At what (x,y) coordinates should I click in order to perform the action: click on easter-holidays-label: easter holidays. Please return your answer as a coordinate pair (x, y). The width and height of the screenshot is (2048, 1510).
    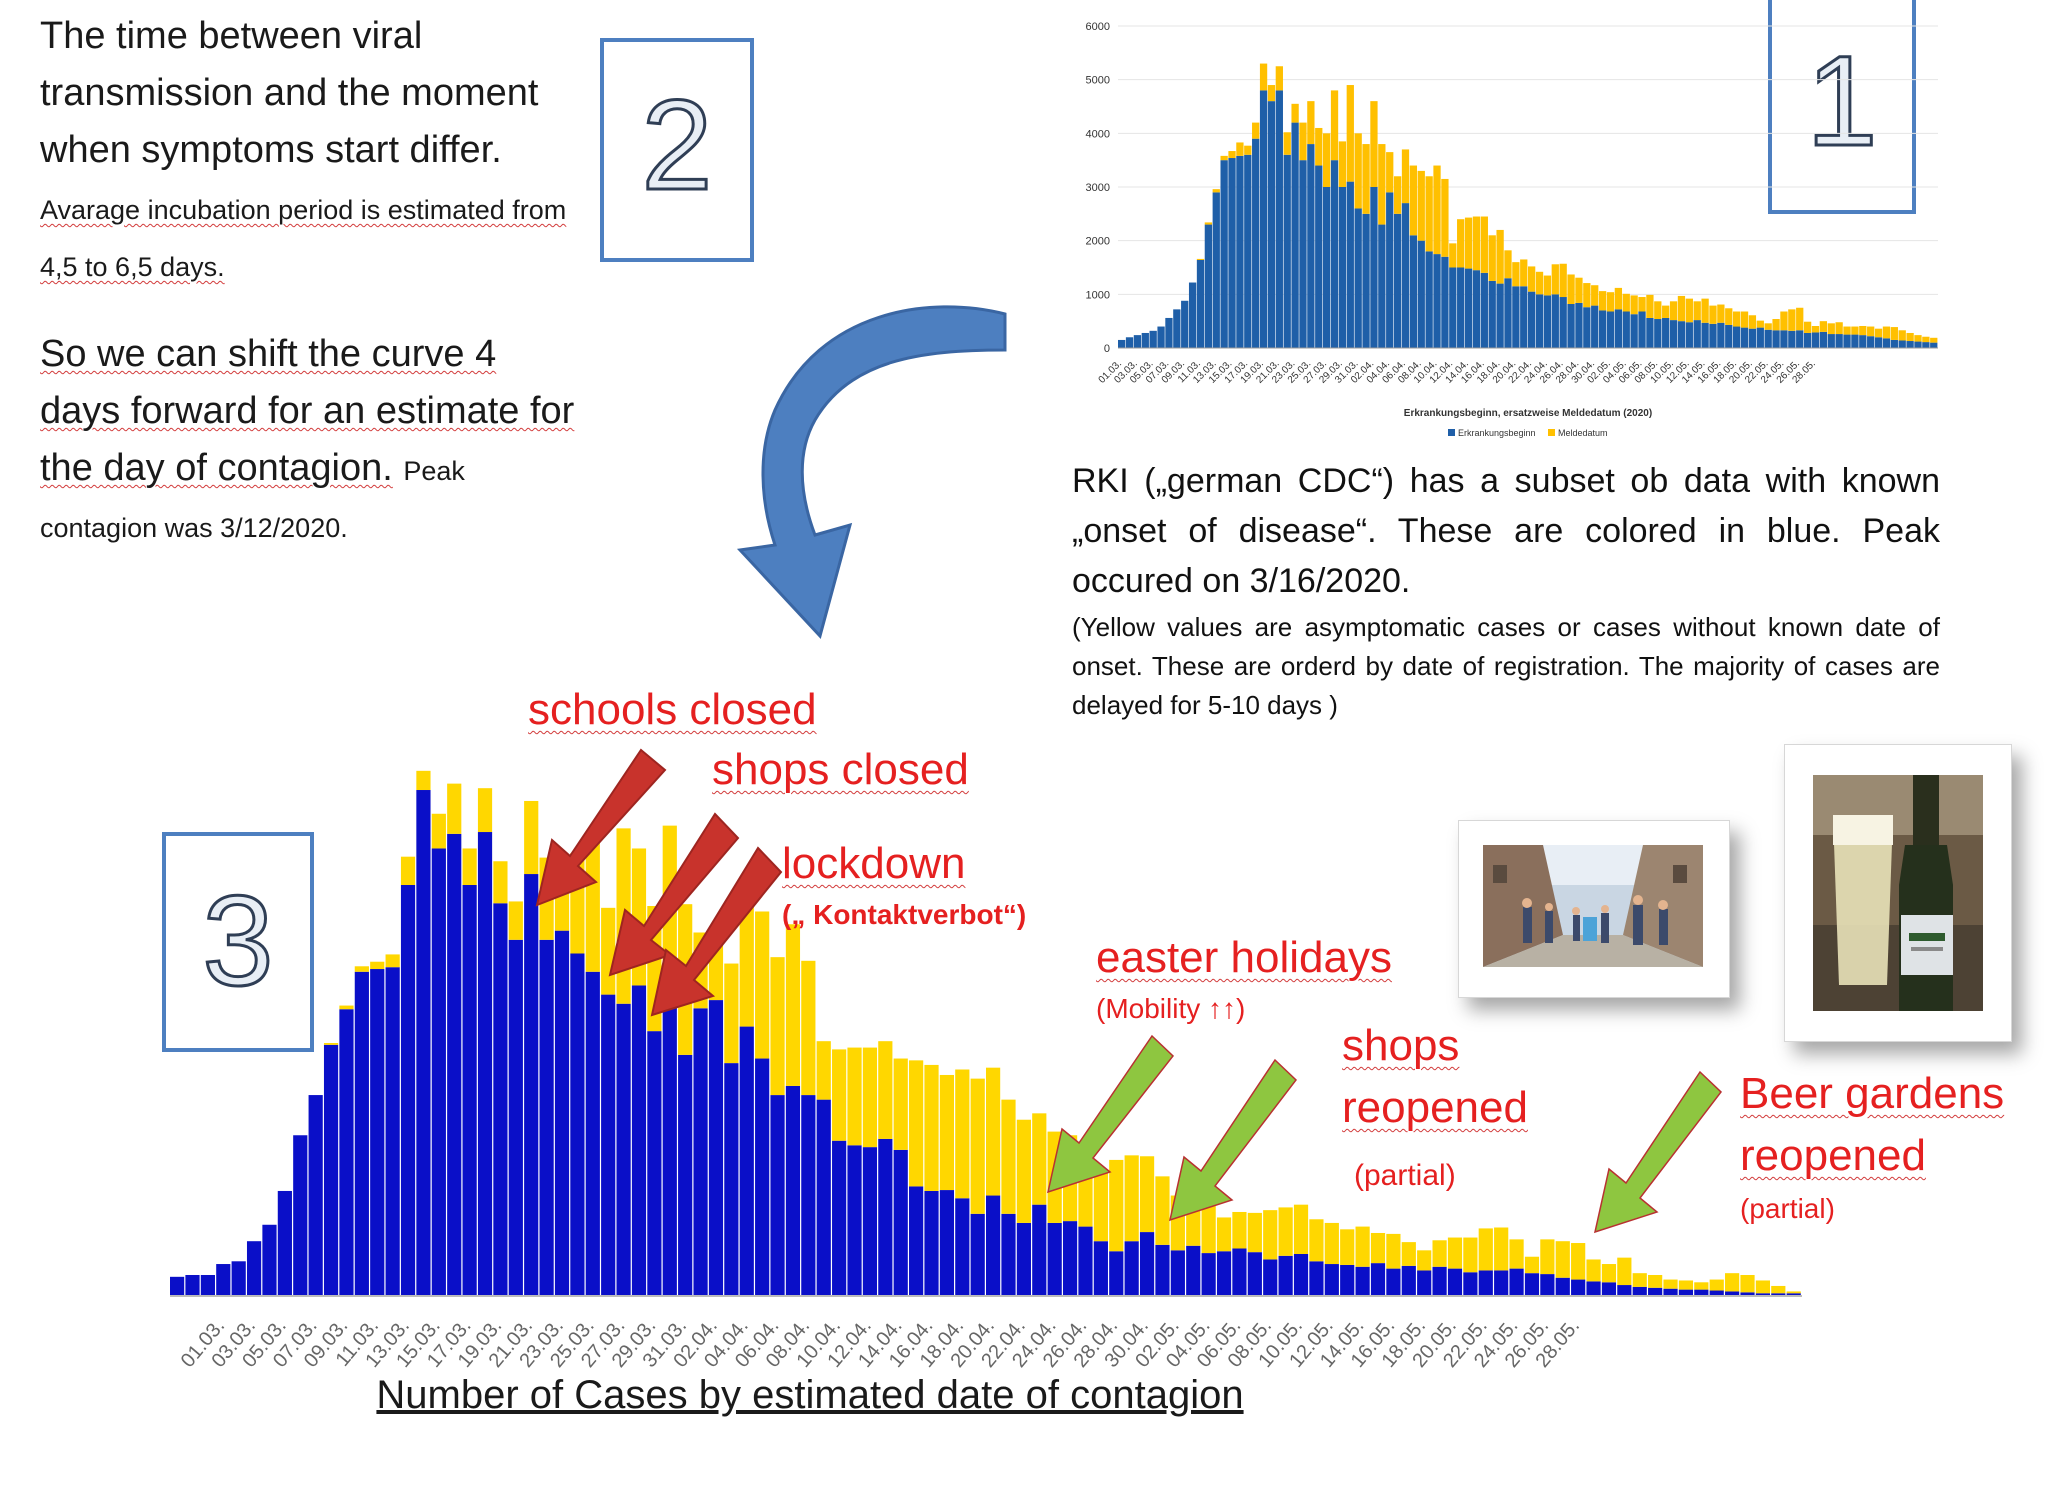
    Looking at the image, I should click on (1244, 957).